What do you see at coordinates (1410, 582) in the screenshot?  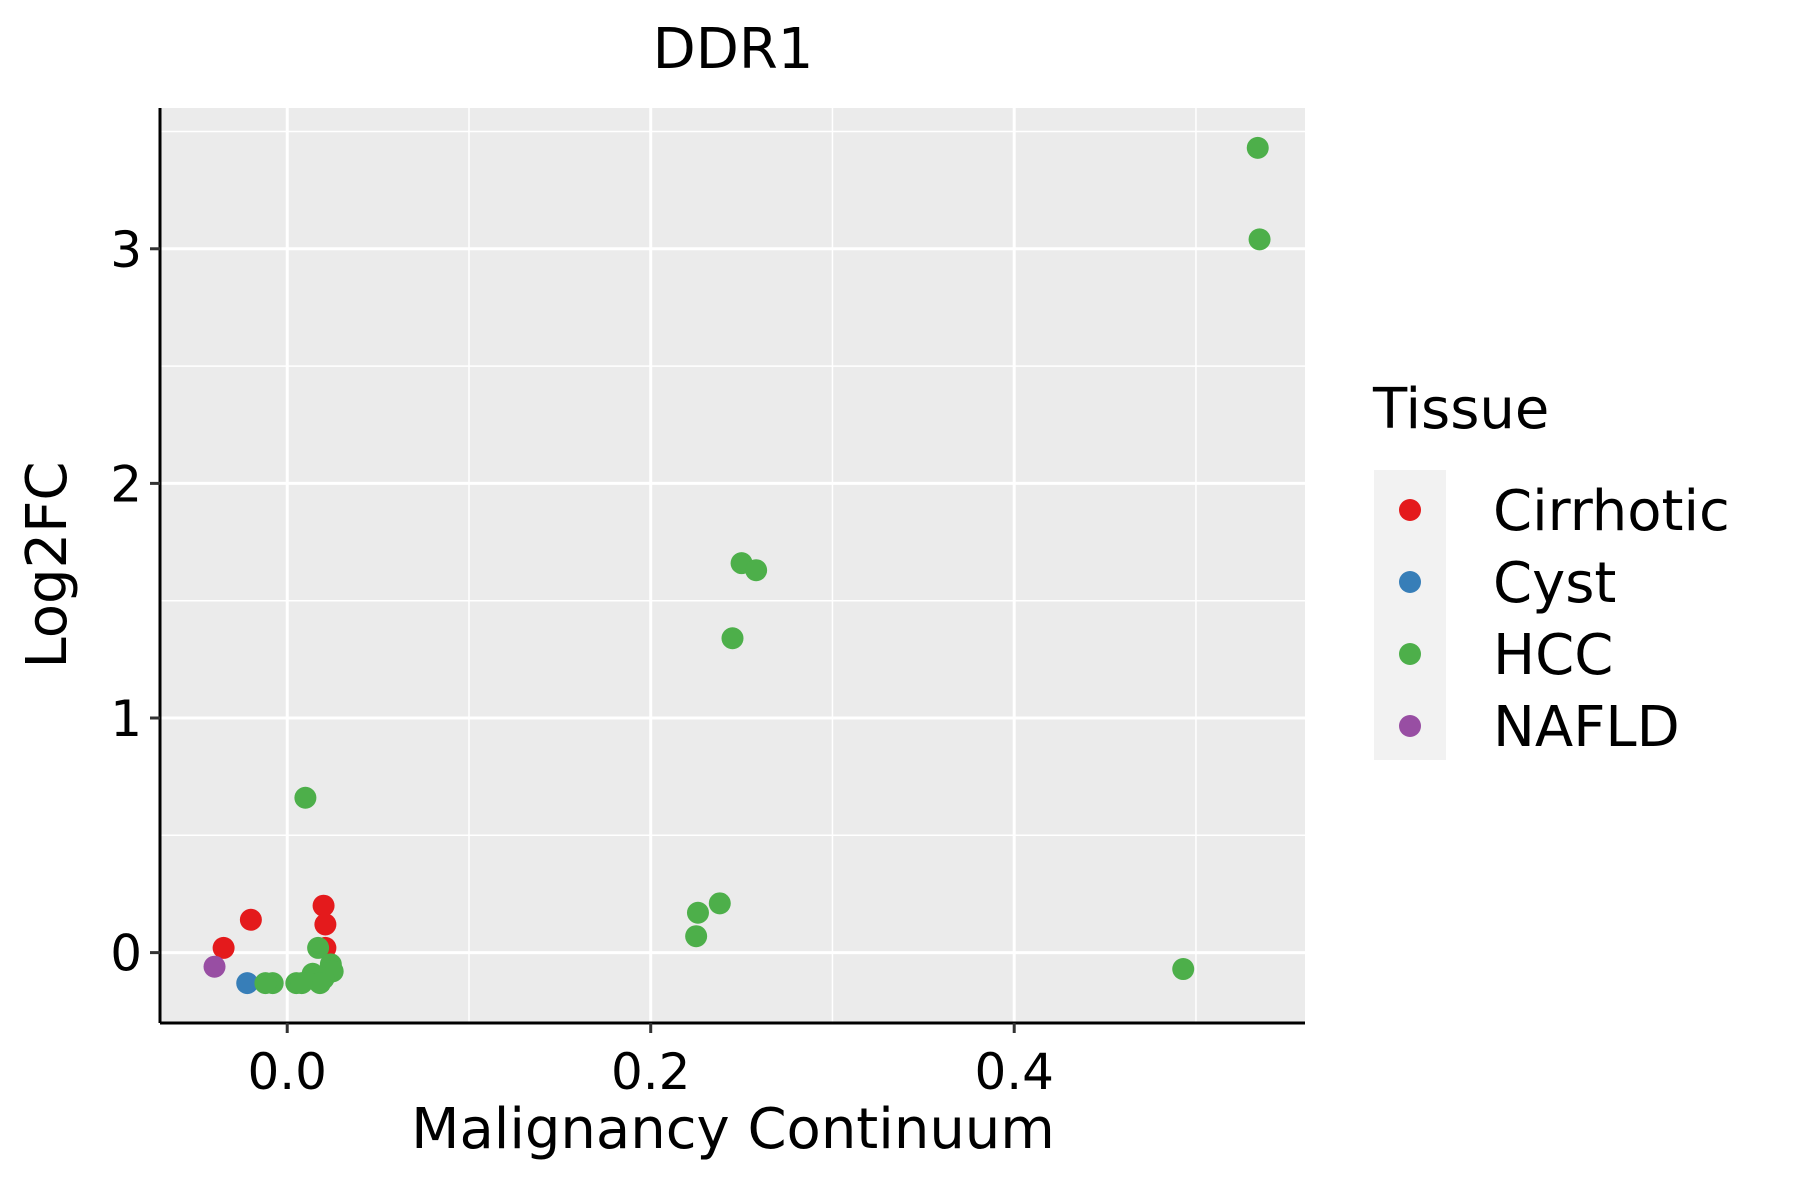 I see `legend-key-cyst` at bounding box center [1410, 582].